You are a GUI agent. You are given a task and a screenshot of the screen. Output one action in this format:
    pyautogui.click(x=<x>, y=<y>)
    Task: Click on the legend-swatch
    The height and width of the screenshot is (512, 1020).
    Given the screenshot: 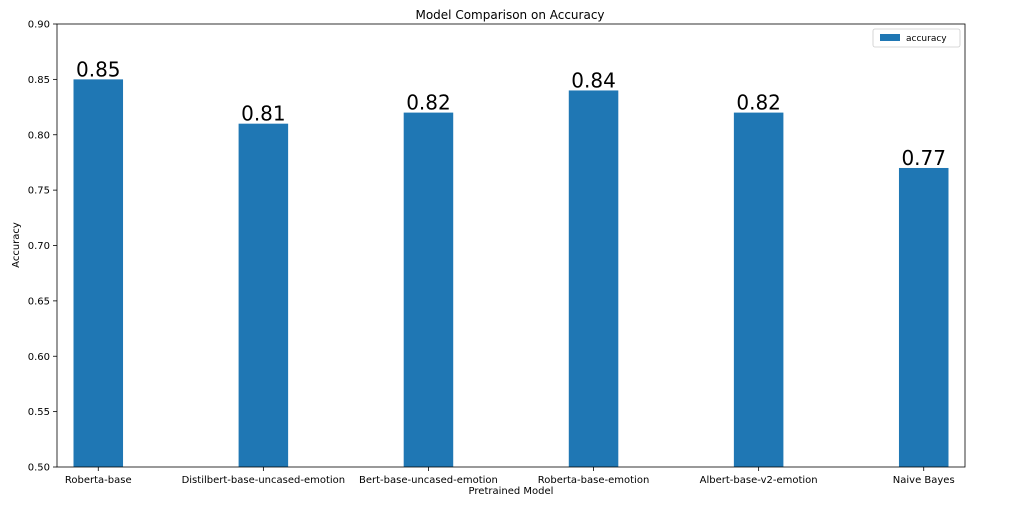 What is the action you would take?
    pyautogui.click(x=890, y=37)
    